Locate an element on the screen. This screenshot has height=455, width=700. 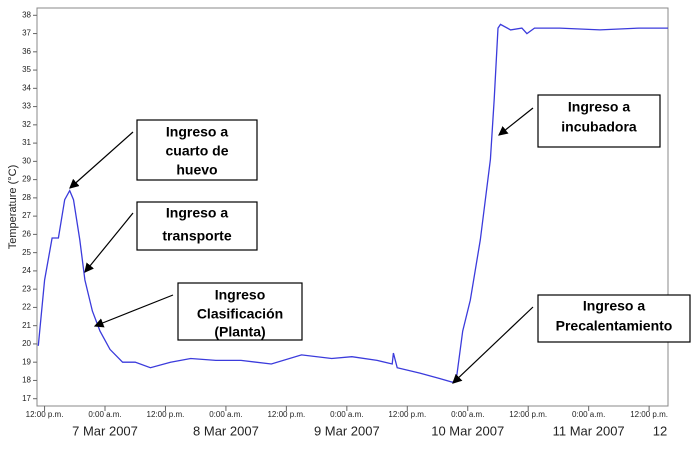
annotation-text: cuarto de is located at coordinates (196, 151).